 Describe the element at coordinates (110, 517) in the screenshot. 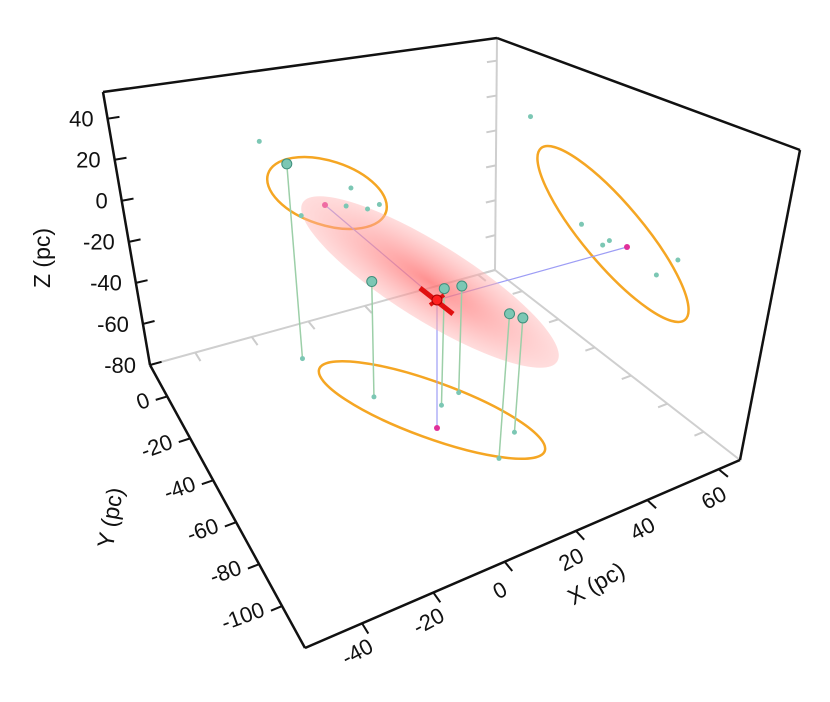

I see `y-axis-title: Y (pc)` at that location.